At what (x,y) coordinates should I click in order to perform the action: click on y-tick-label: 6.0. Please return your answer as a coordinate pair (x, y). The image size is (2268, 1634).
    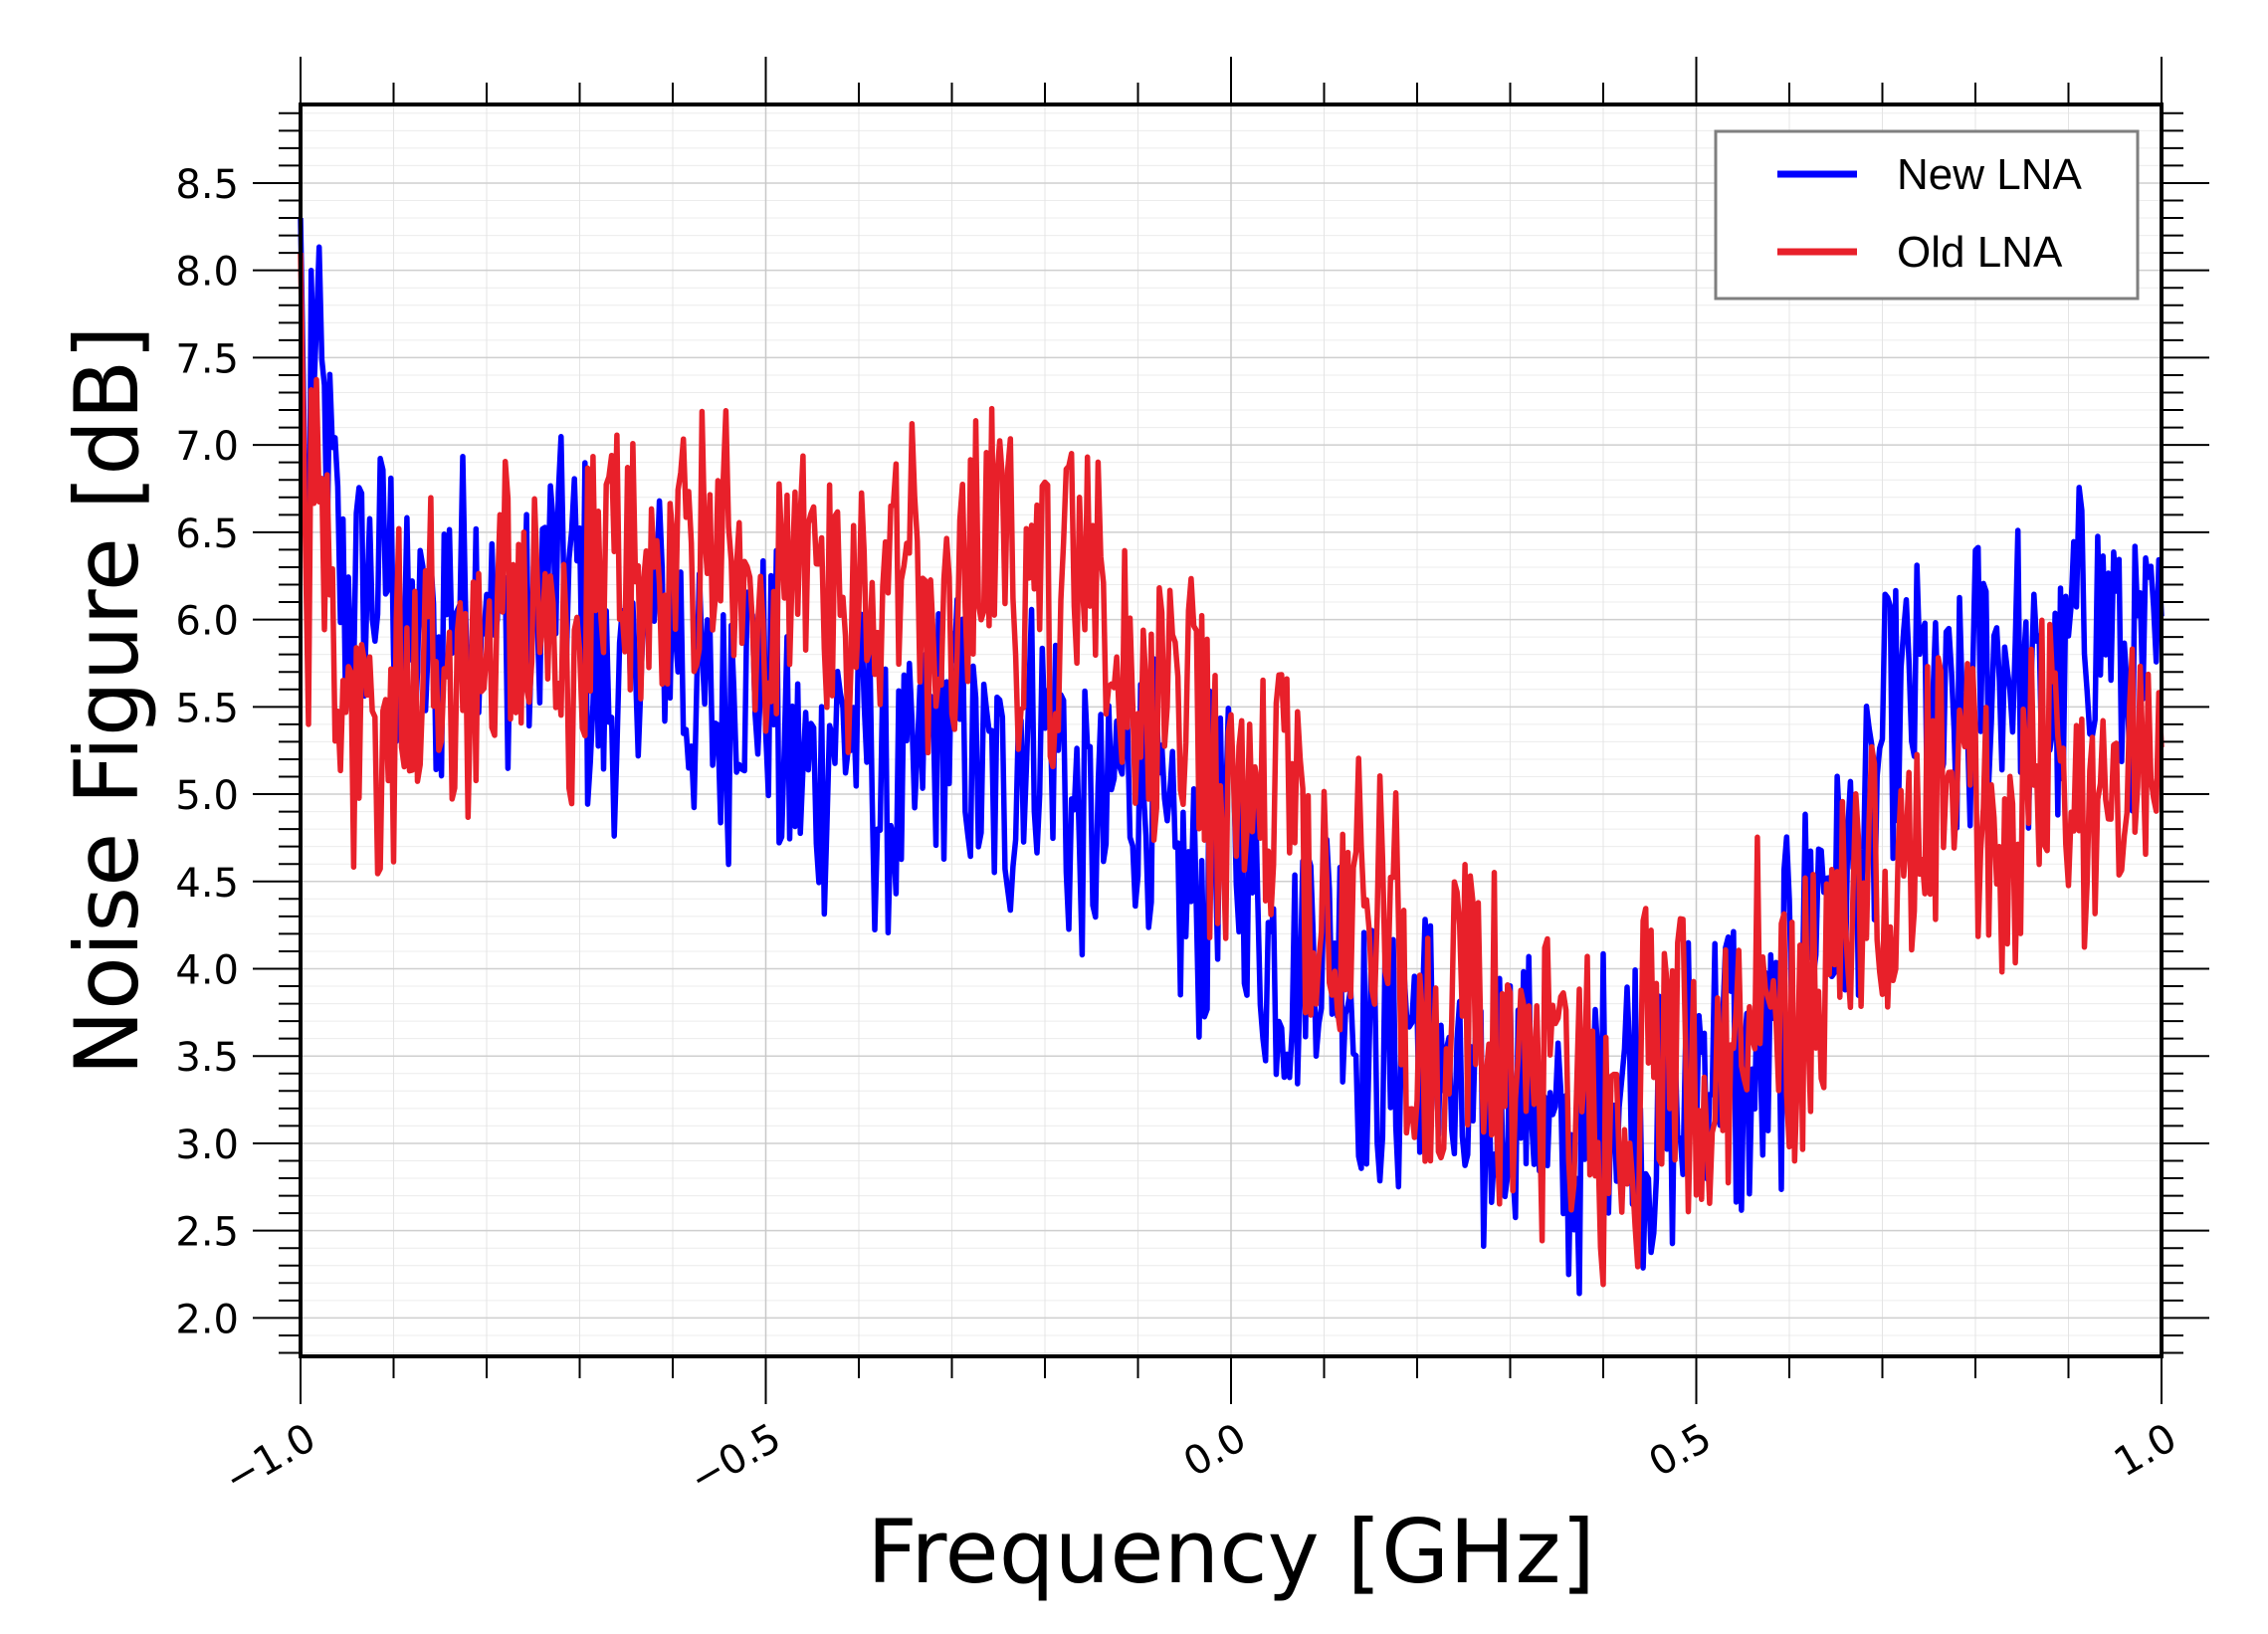
    Looking at the image, I should click on (207, 622).